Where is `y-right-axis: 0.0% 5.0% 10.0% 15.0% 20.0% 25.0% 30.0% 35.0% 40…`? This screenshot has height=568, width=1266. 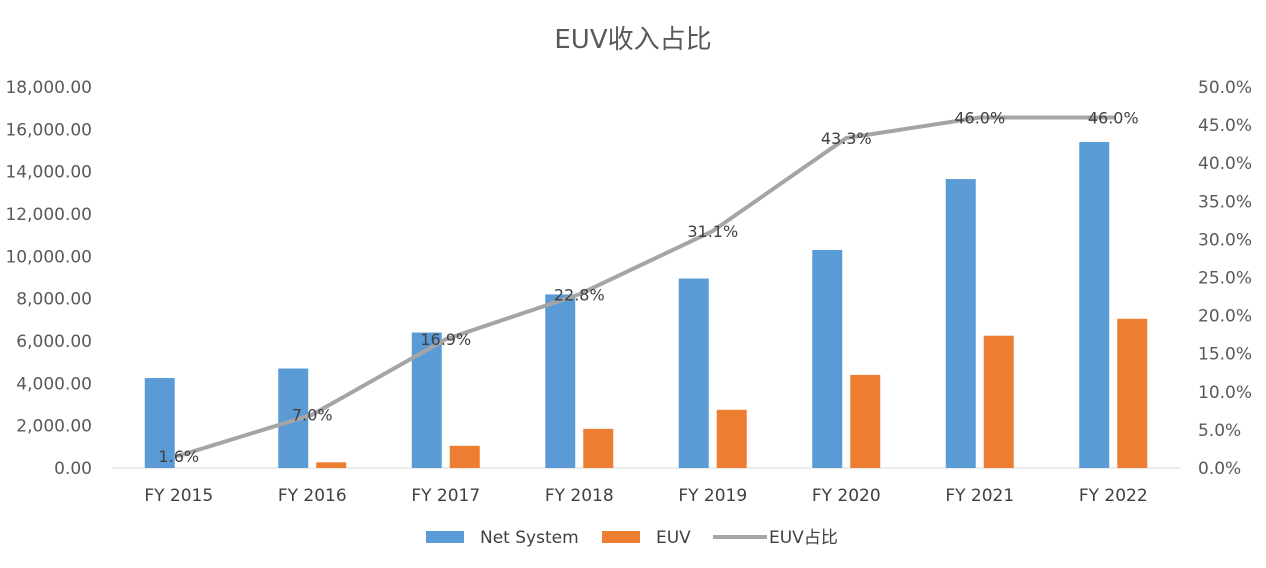 y-right-axis: 0.0% 5.0% 10.0% 15.0% 20.0% 25.0% 30.0% 35.0% 40… is located at coordinates (1225, 278).